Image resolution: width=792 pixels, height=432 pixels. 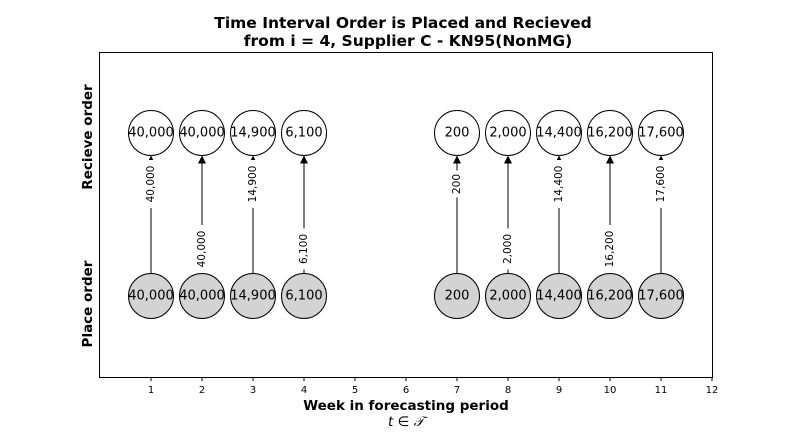 What do you see at coordinates (406, 406) in the screenshot?
I see `x-axis-label: Week in forecasting period` at bounding box center [406, 406].